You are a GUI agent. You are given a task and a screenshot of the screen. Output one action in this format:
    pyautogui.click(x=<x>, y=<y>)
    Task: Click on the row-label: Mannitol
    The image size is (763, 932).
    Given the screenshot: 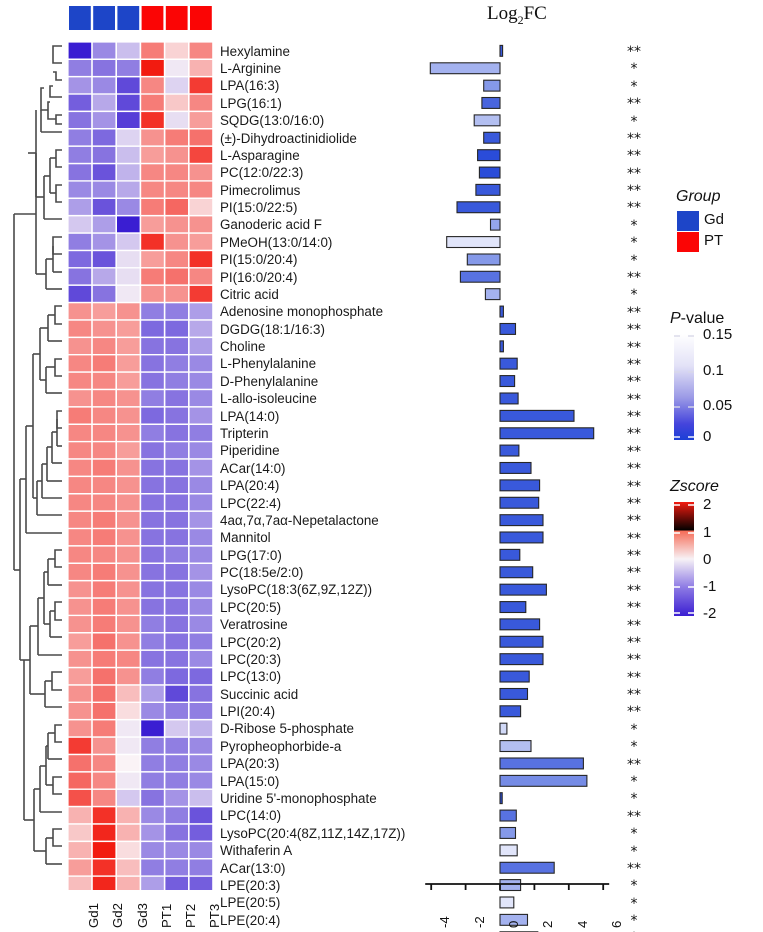 What is the action you would take?
    pyautogui.click(x=245, y=538)
    